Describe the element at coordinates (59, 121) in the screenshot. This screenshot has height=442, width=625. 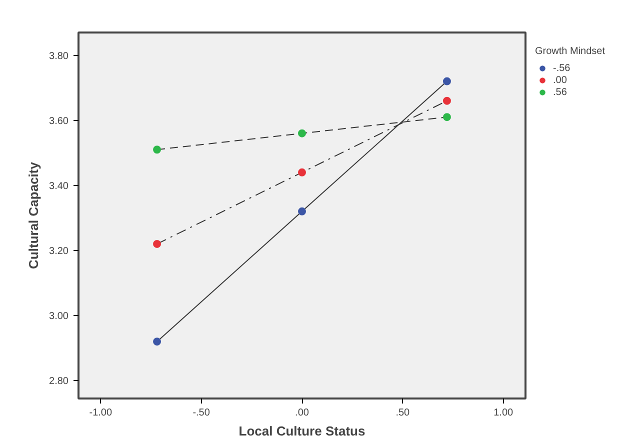
I see `y-tick-label: 3.60` at that location.